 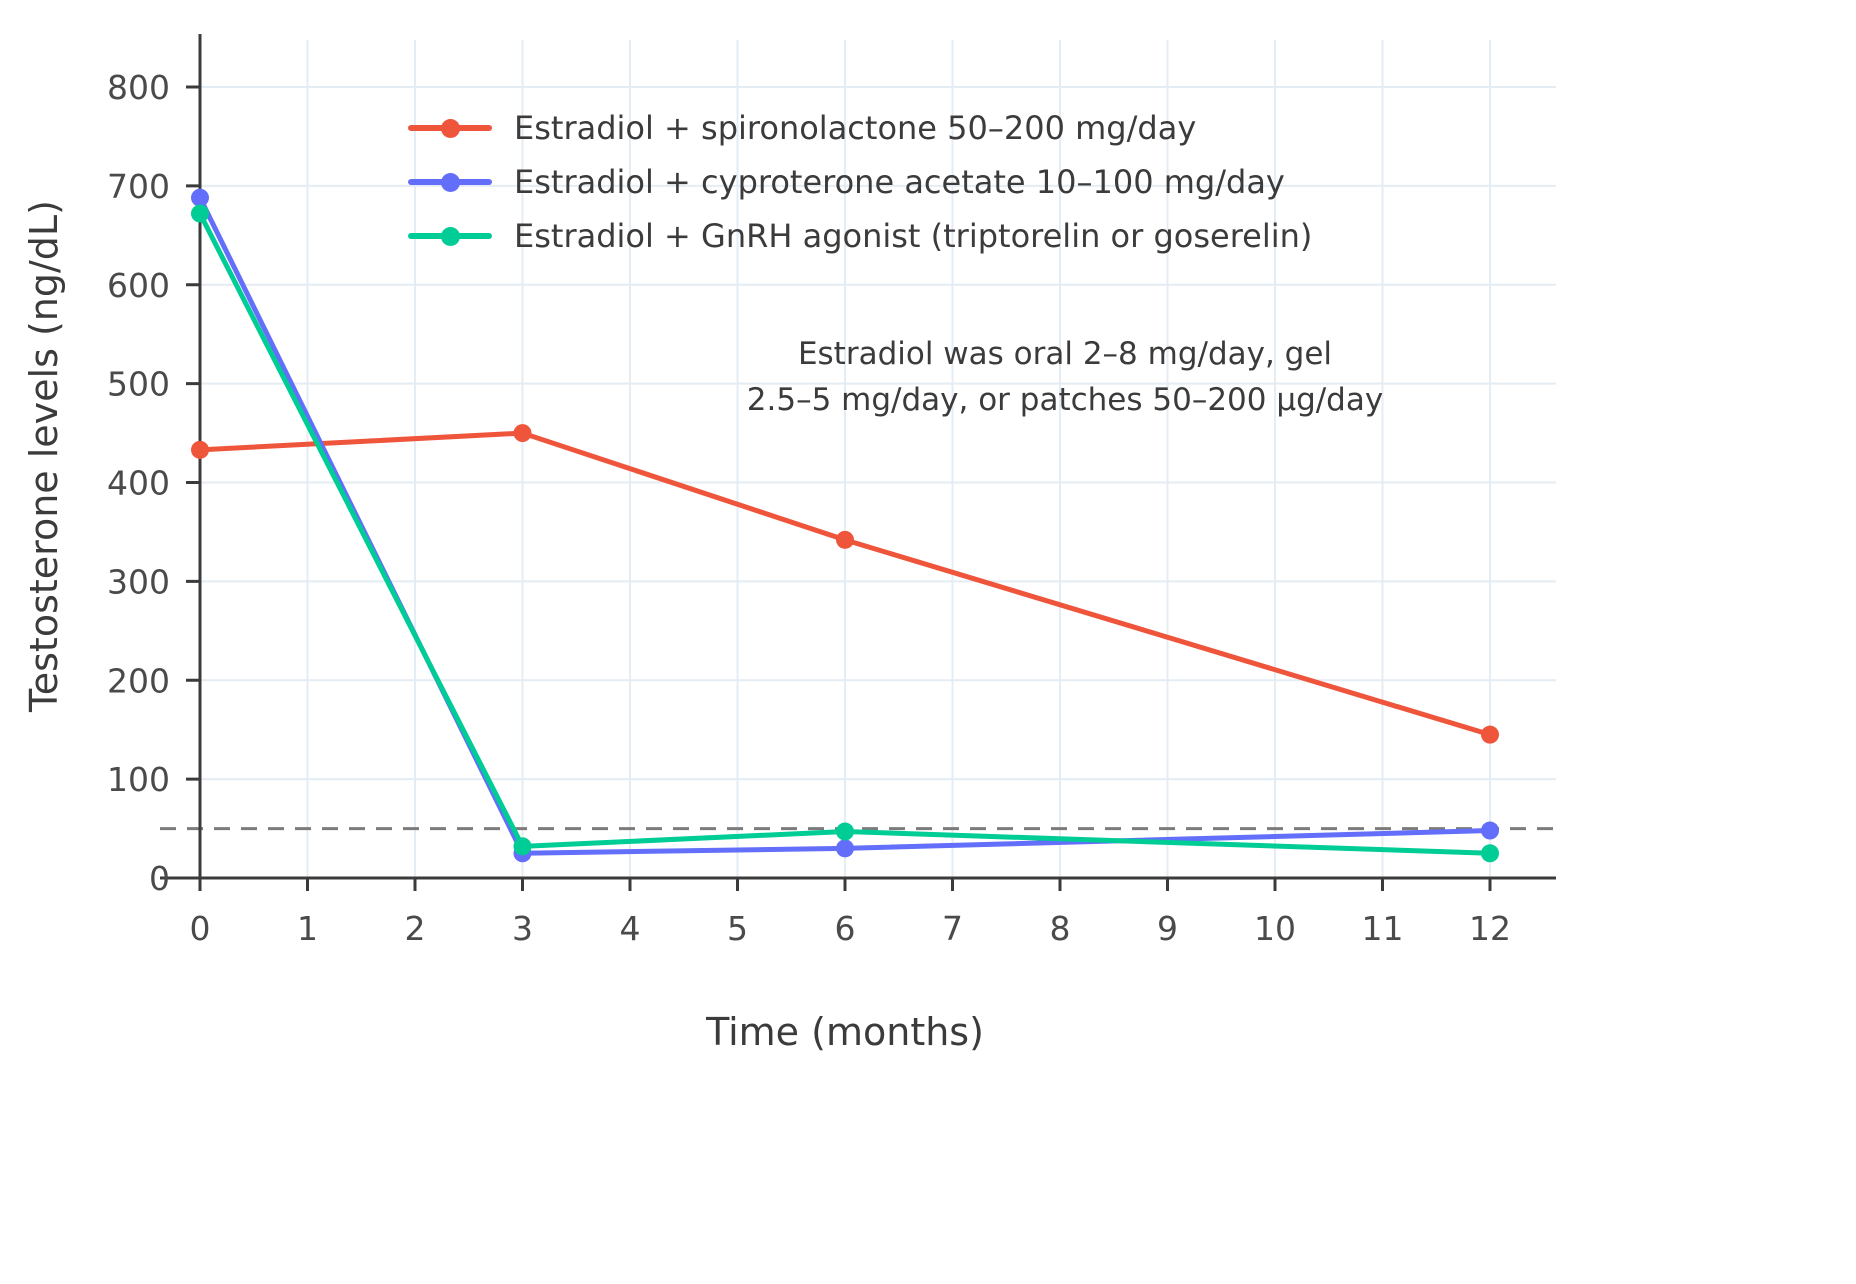 I want to click on x-tick-label: 0, so click(x=200, y=928).